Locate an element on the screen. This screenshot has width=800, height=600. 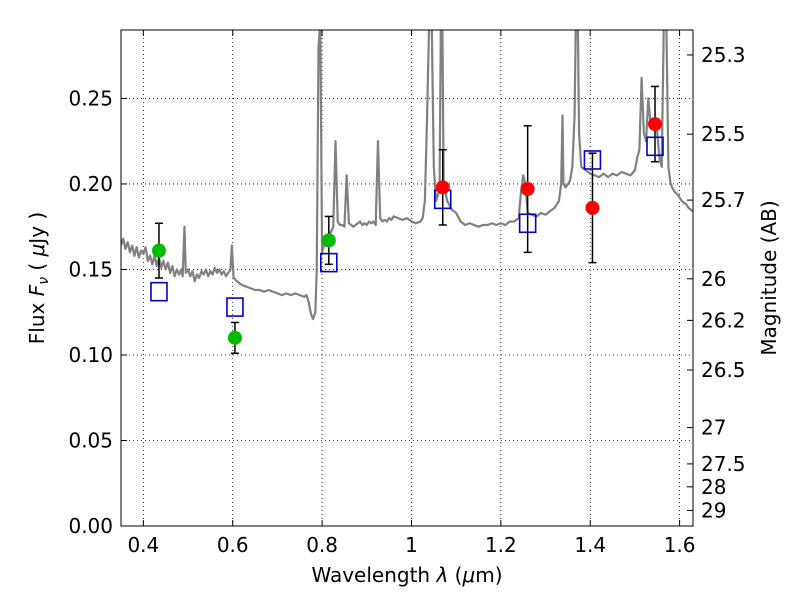
x-tick-label: 0.4 is located at coordinates (143, 545).